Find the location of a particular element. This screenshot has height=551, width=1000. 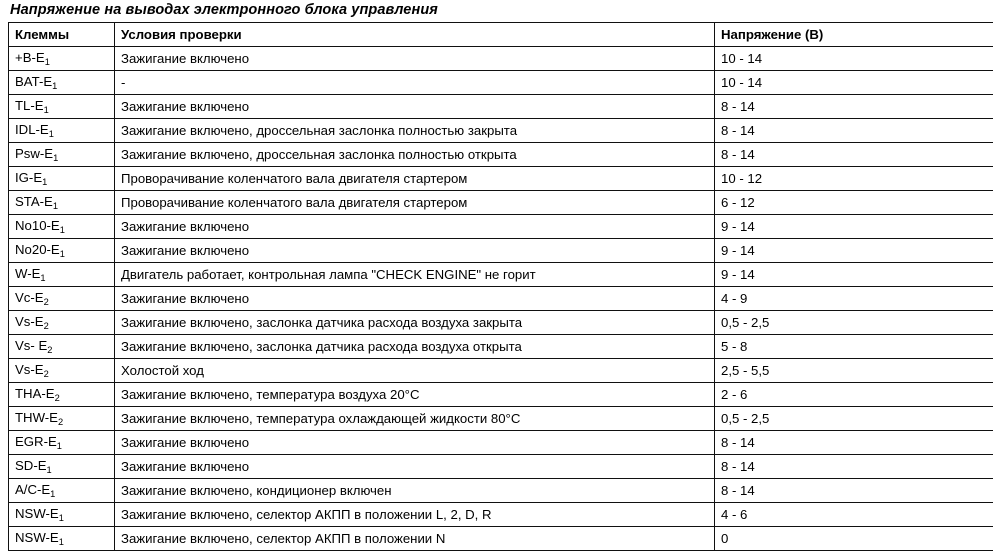

cell-voltage: 4 - 6 is located at coordinates (853, 514).